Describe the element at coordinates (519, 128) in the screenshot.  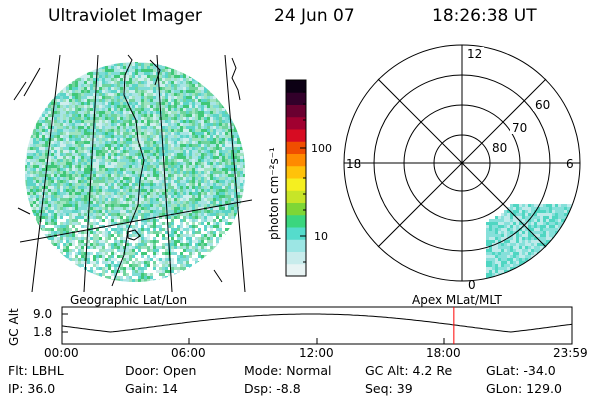
I see `mlat-label-70: 70` at that location.